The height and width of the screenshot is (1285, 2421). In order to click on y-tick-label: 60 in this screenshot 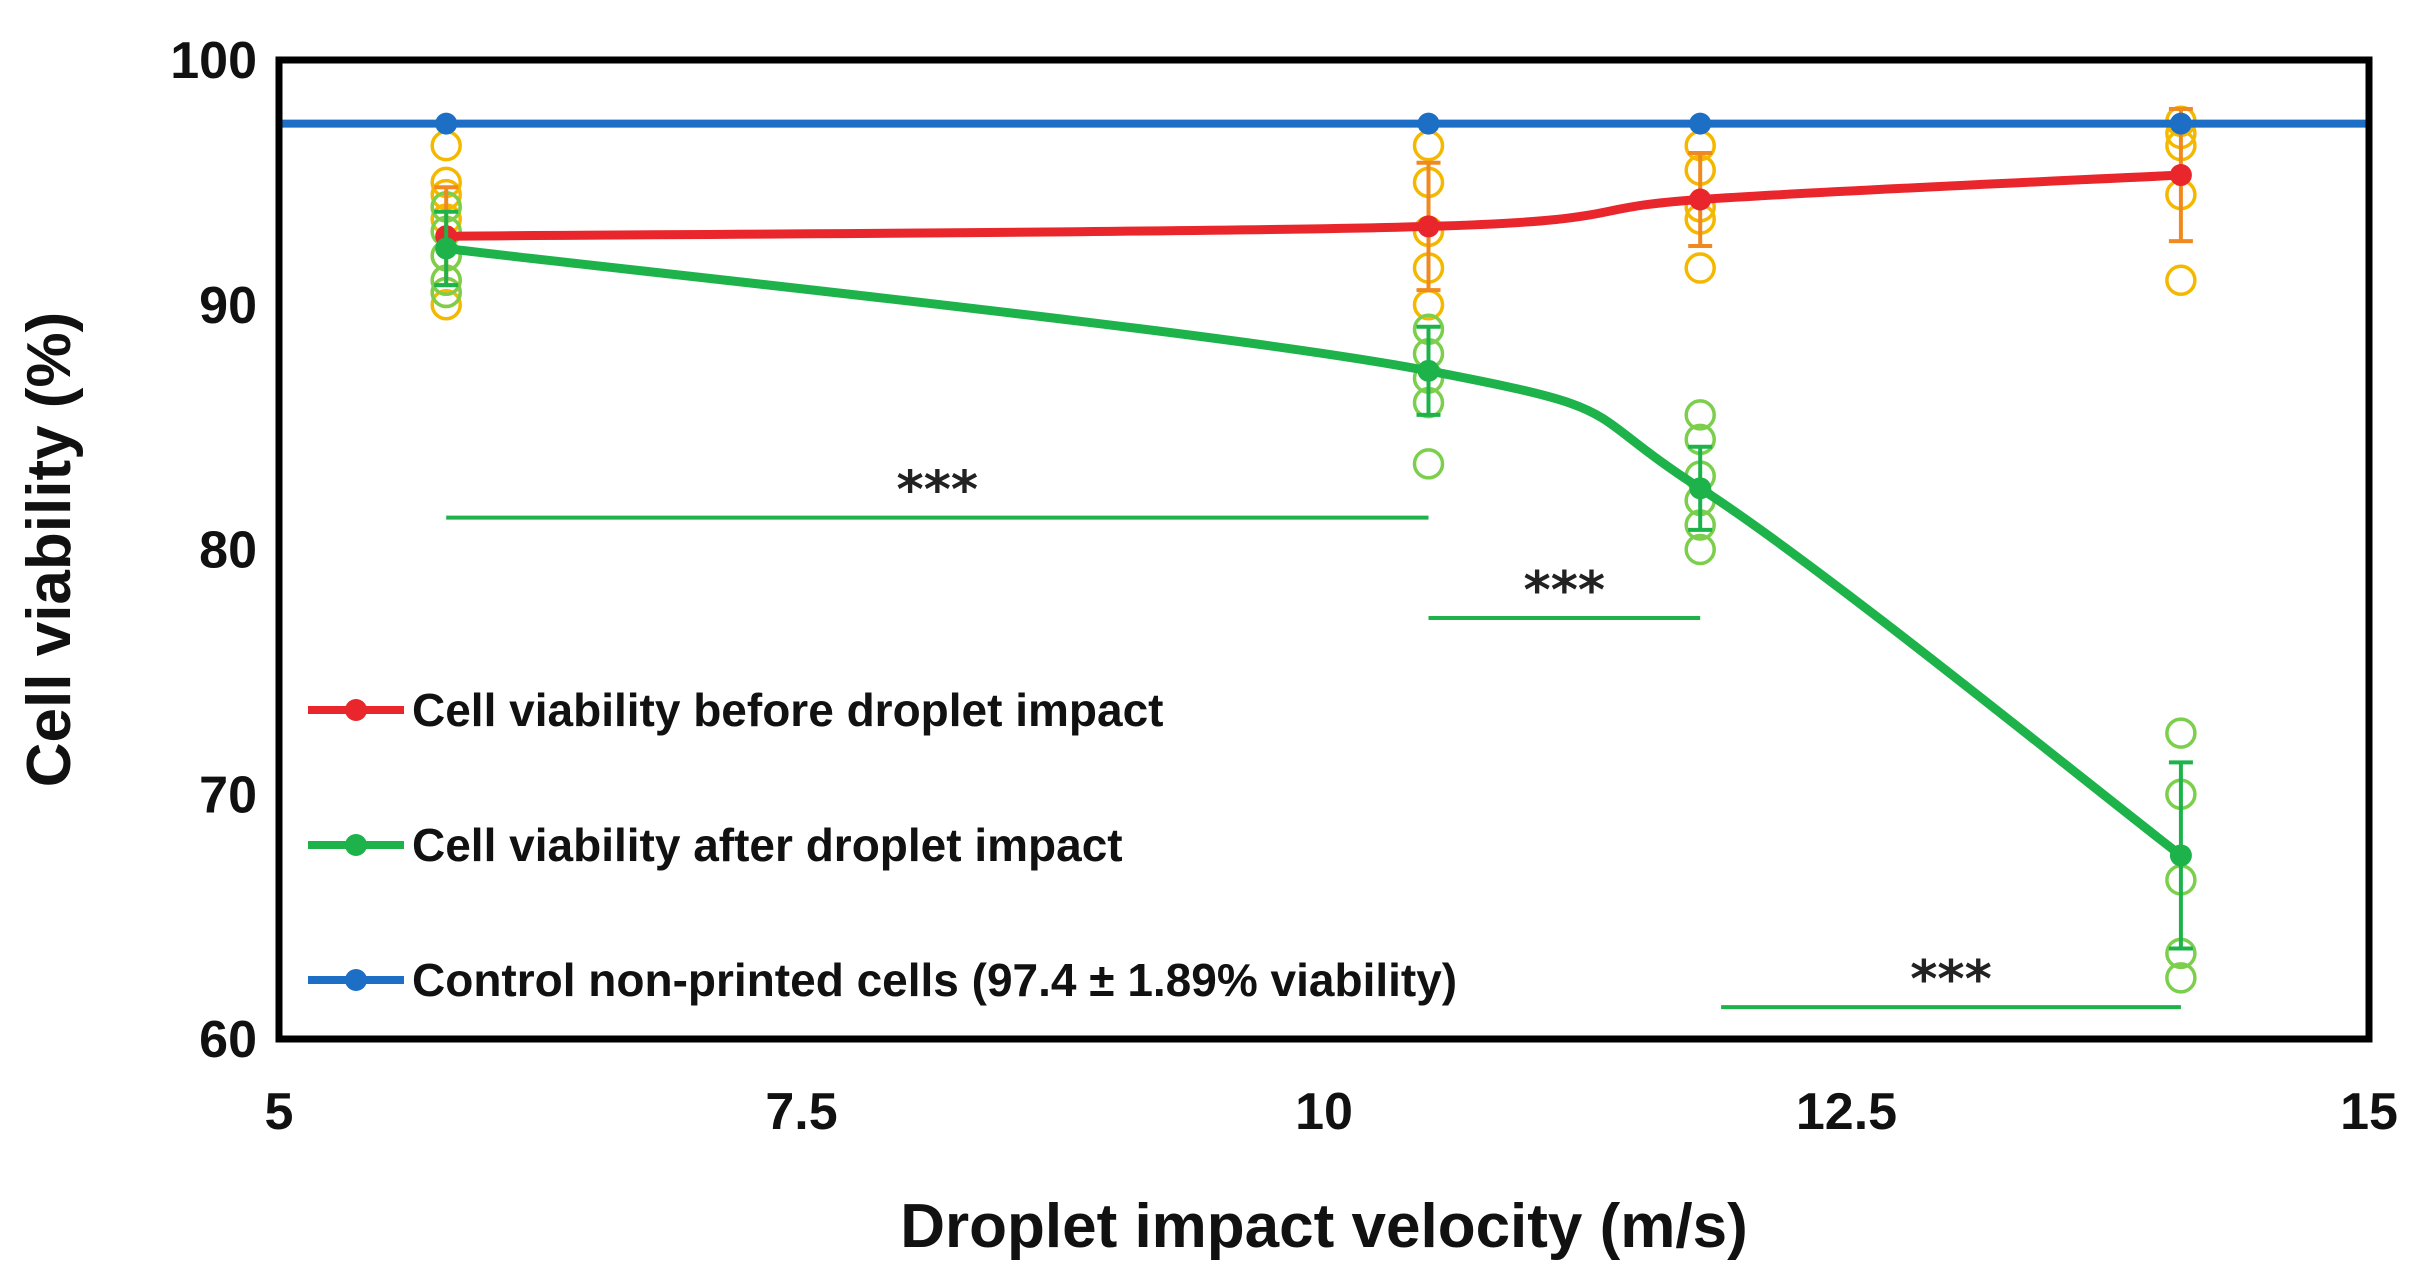, I will do `click(228, 1040)`.